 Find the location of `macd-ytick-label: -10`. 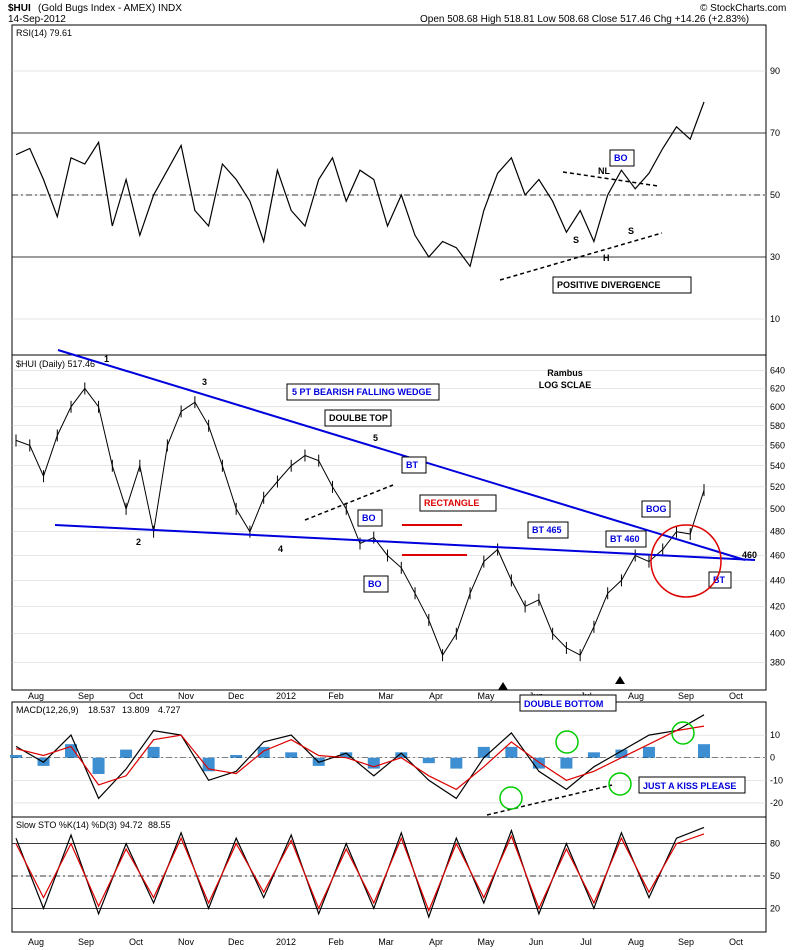

macd-ytick-label: -10 is located at coordinates (776, 780).